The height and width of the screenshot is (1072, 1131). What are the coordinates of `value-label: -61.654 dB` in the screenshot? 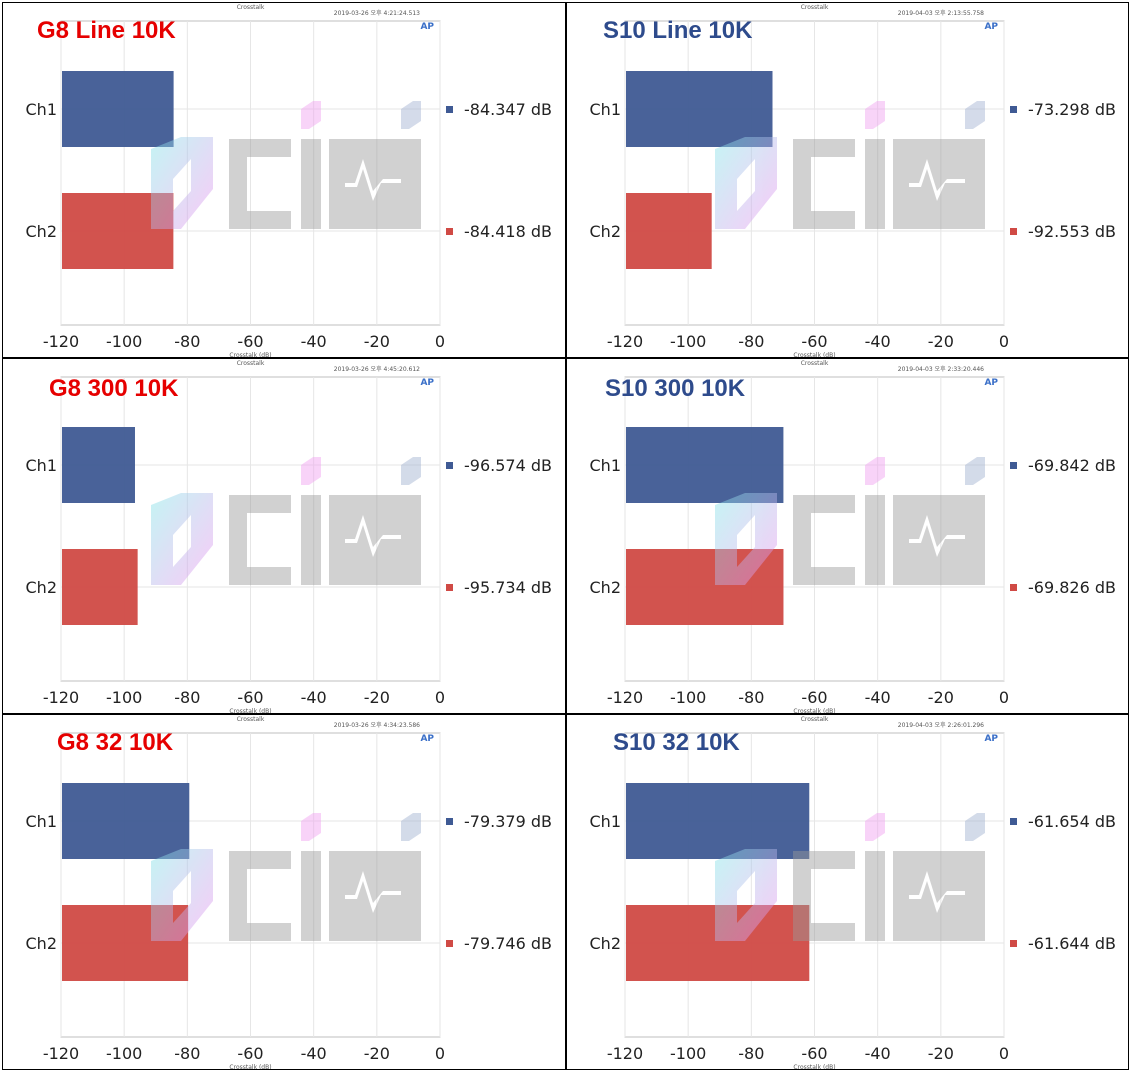 It's located at (1072, 821).